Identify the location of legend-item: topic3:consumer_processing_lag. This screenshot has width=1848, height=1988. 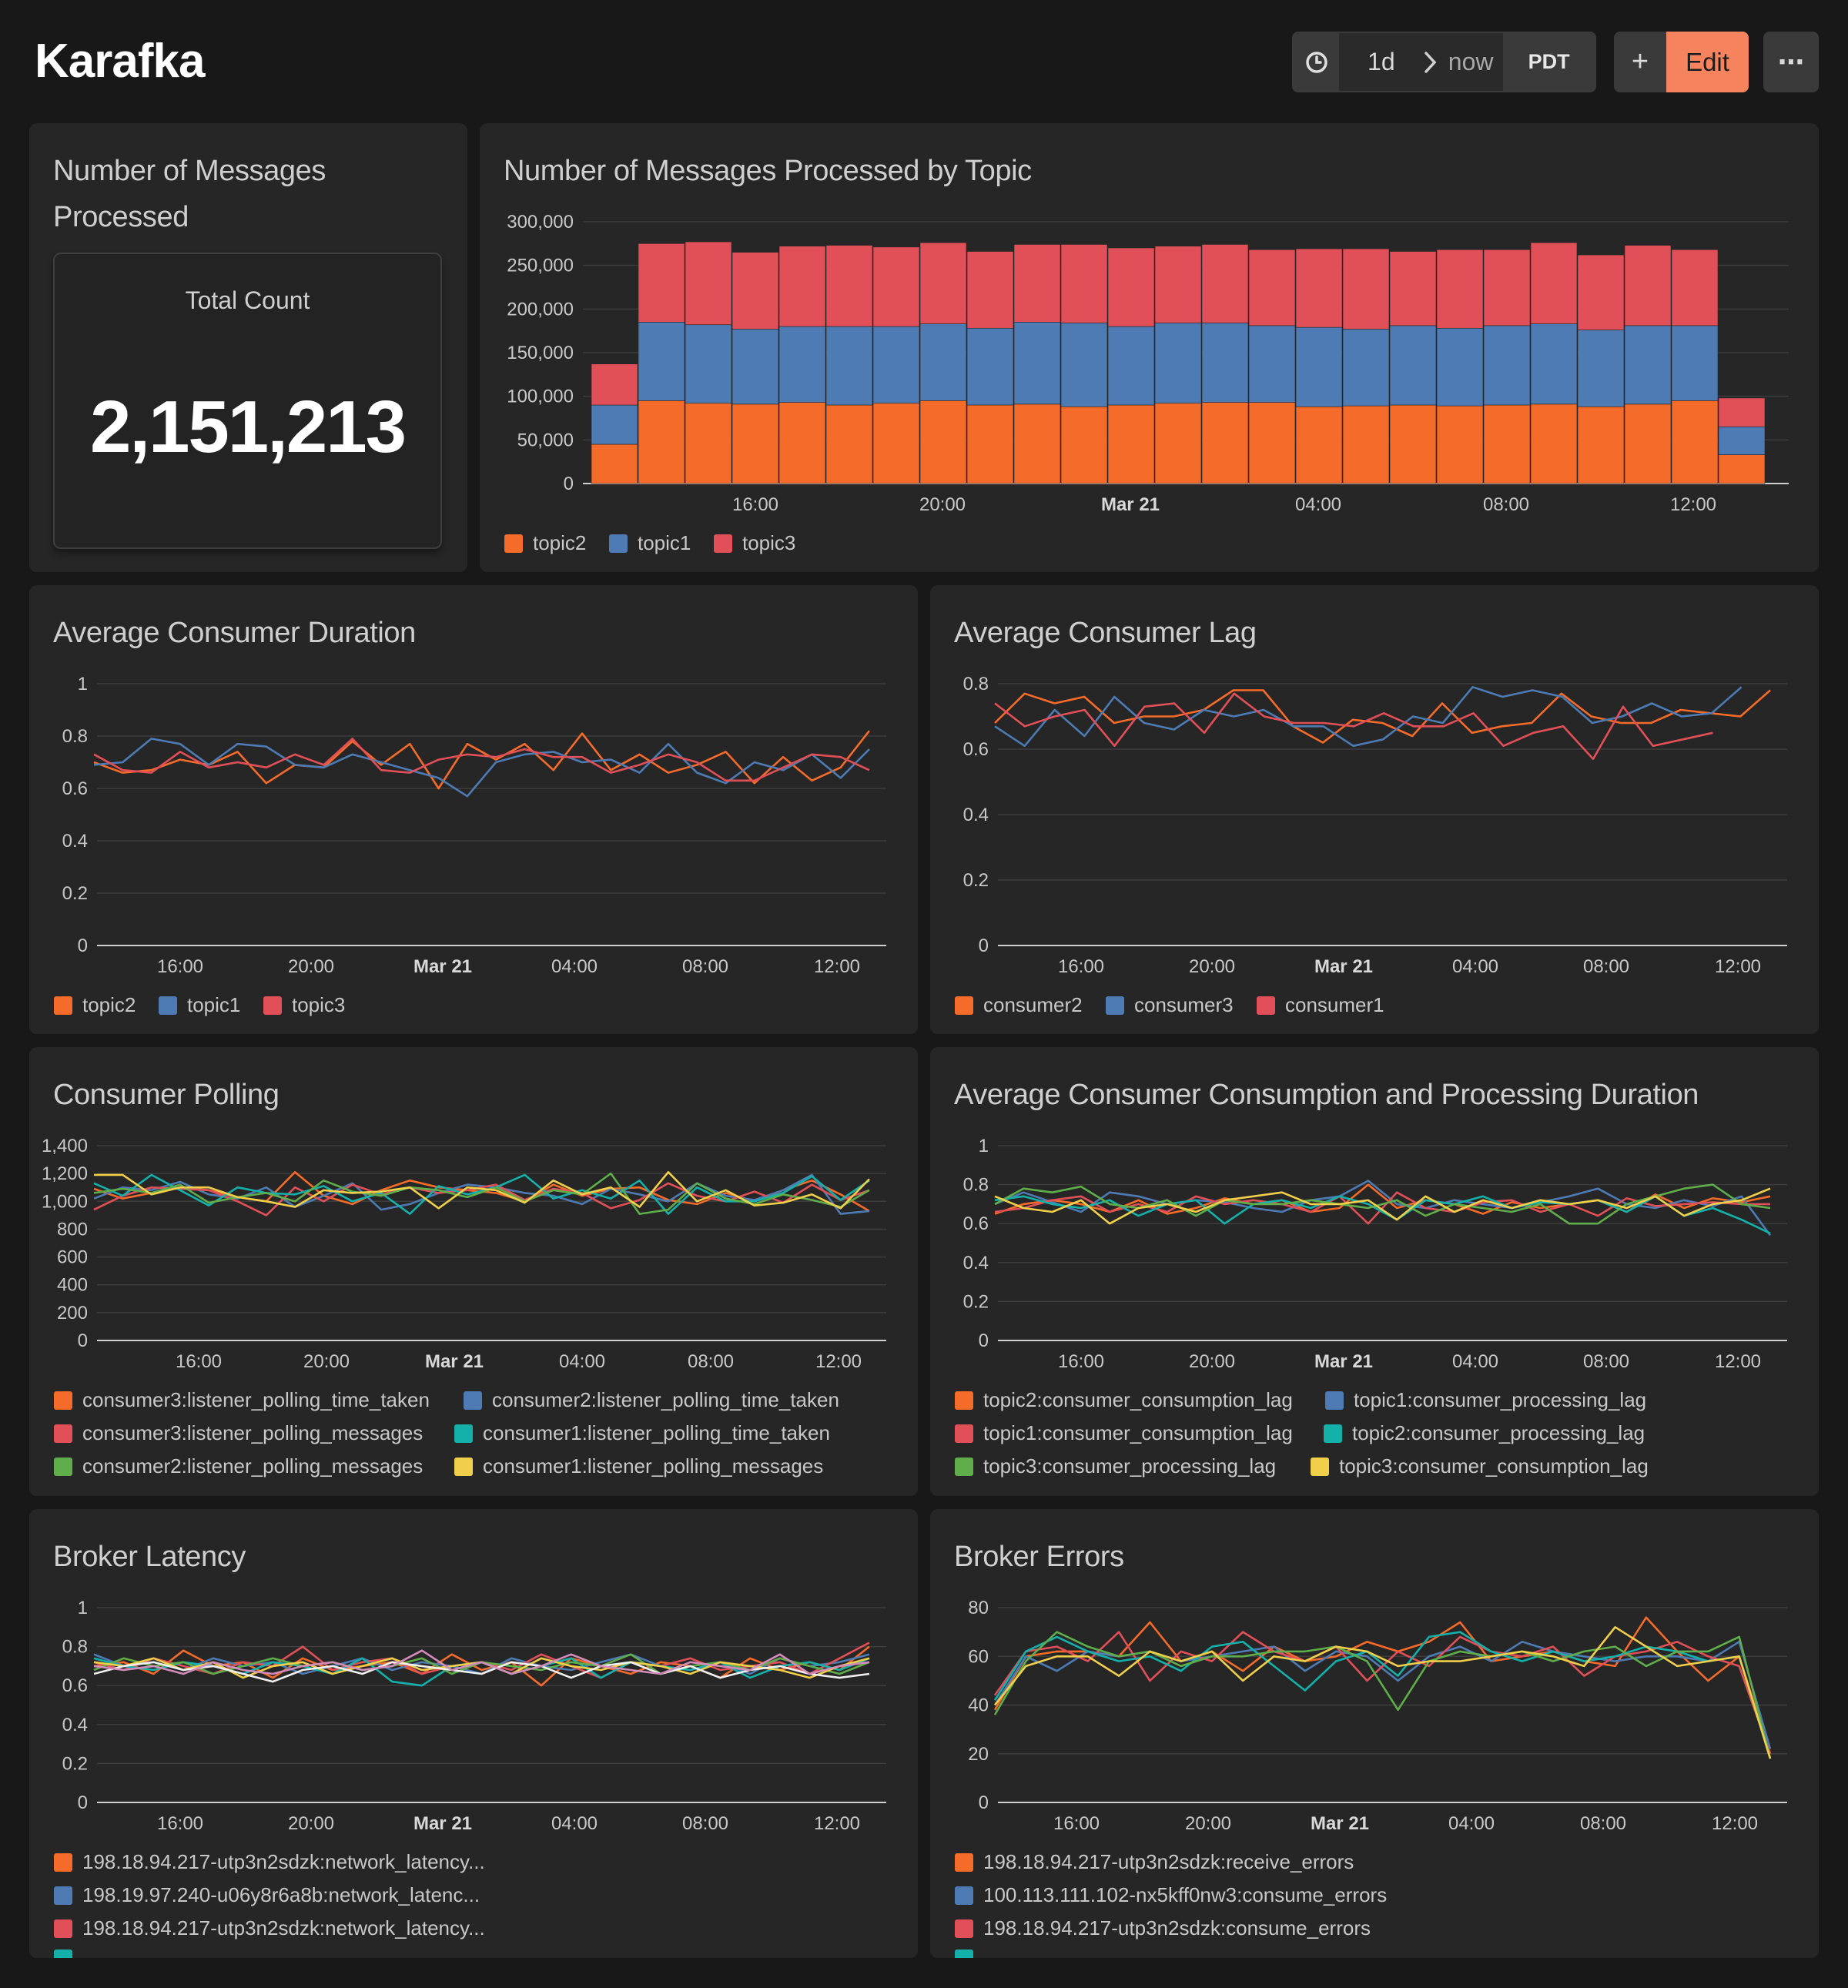
(1115, 1466).